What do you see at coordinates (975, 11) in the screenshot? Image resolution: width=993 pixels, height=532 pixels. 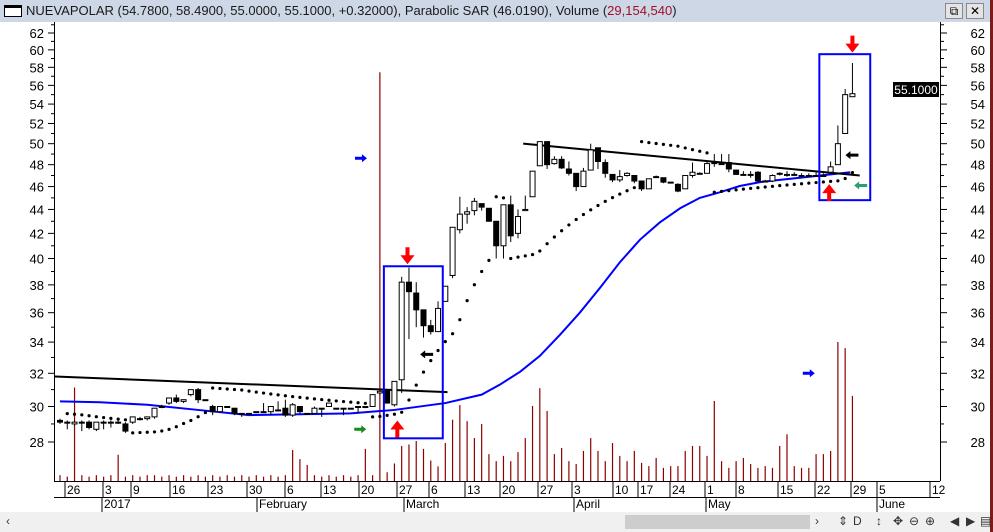 I see `close-button: ✕` at bounding box center [975, 11].